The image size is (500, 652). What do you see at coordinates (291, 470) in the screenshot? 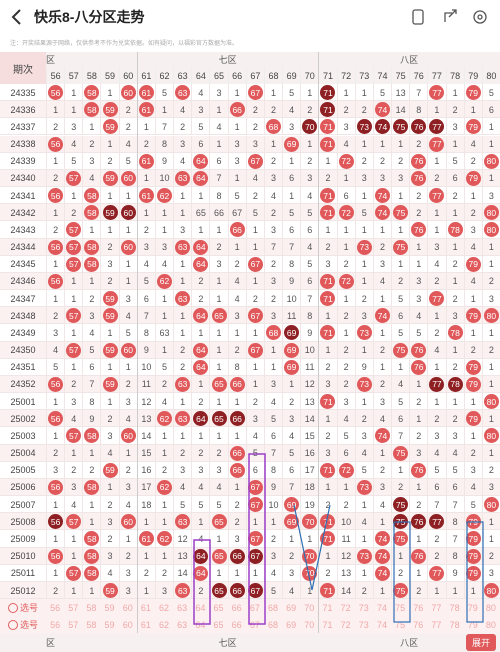
I see `trend-cell: 6` at bounding box center [291, 470].